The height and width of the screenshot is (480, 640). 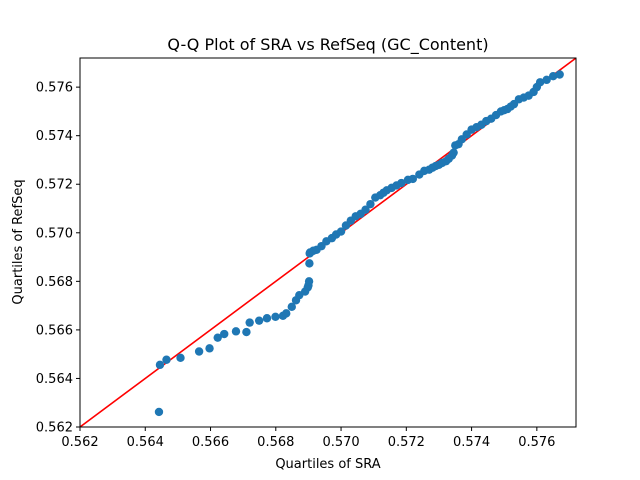 I want to click on x-tick-label: 0.576, so click(x=536, y=442).